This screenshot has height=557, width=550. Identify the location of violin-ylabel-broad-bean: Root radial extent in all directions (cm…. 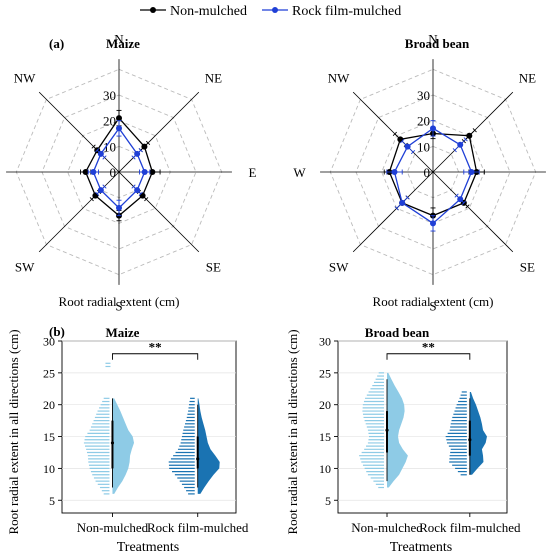
(292, 431).